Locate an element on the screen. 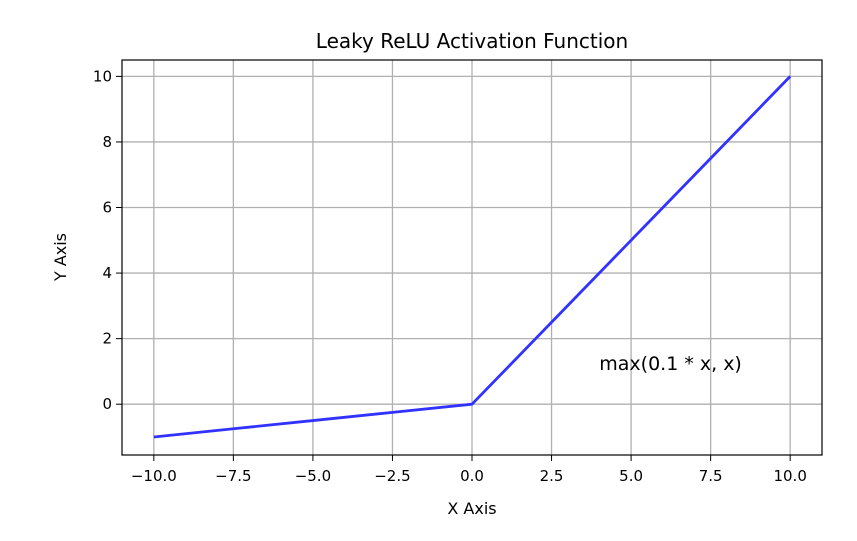  chart-title: Leaky ReLU Activation Function is located at coordinates (472, 41).